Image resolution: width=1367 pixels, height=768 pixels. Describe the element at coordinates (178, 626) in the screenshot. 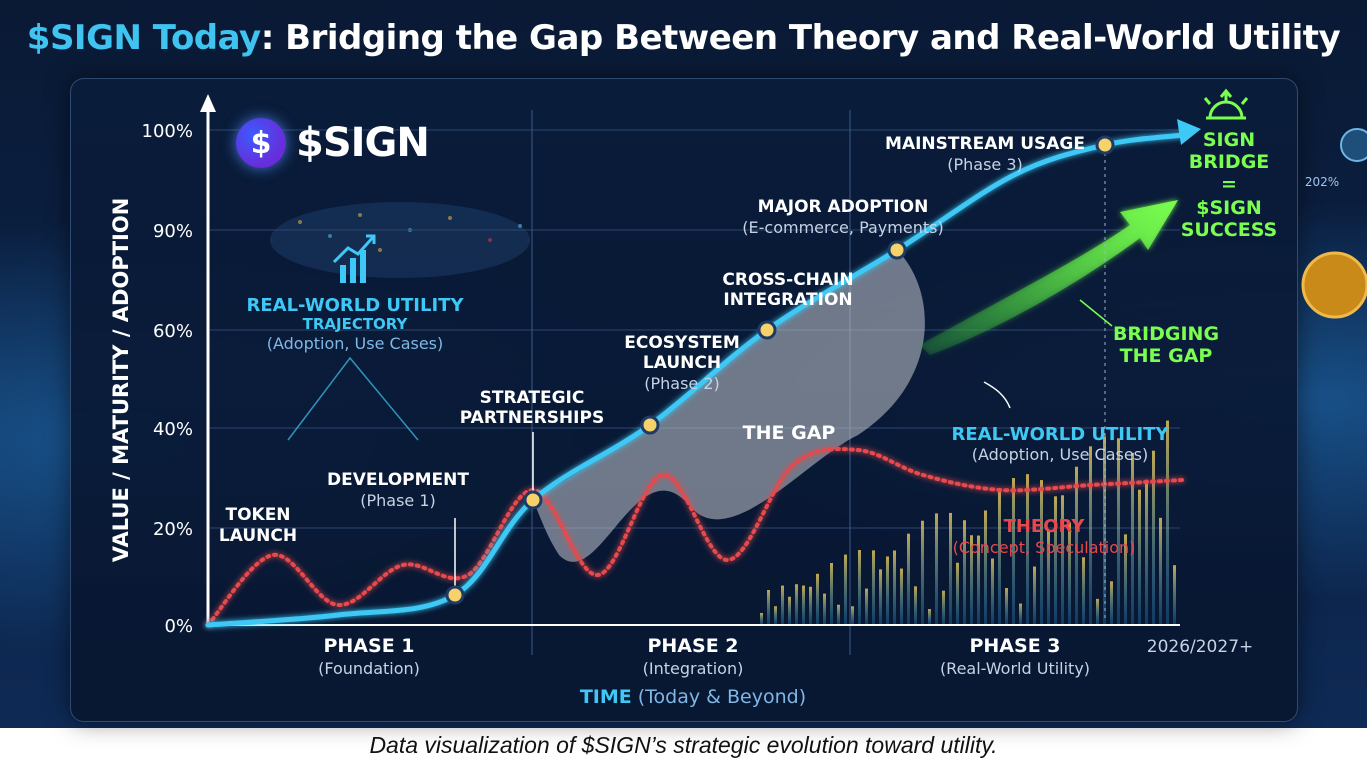

I see `y-tick-label: 0%` at that location.